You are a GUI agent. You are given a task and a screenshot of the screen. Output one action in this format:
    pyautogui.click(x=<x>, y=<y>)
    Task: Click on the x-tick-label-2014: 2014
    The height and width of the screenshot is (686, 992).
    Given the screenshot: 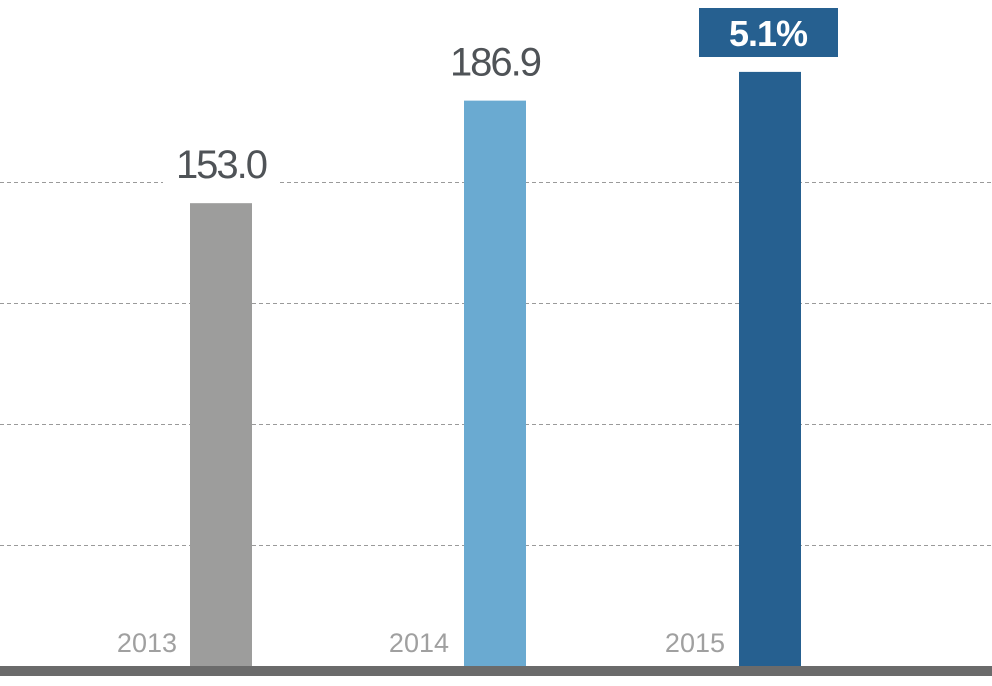 What is the action you would take?
    pyautogui.click(x=419, y=643)
    